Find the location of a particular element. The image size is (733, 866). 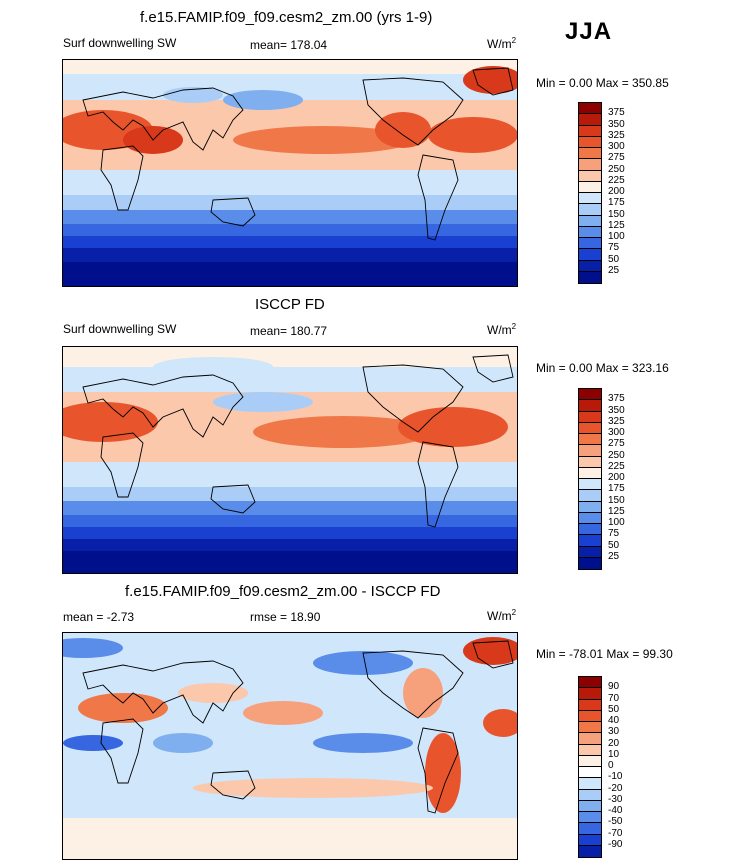

panel2-colorbar is located at coordinates (590, 479).